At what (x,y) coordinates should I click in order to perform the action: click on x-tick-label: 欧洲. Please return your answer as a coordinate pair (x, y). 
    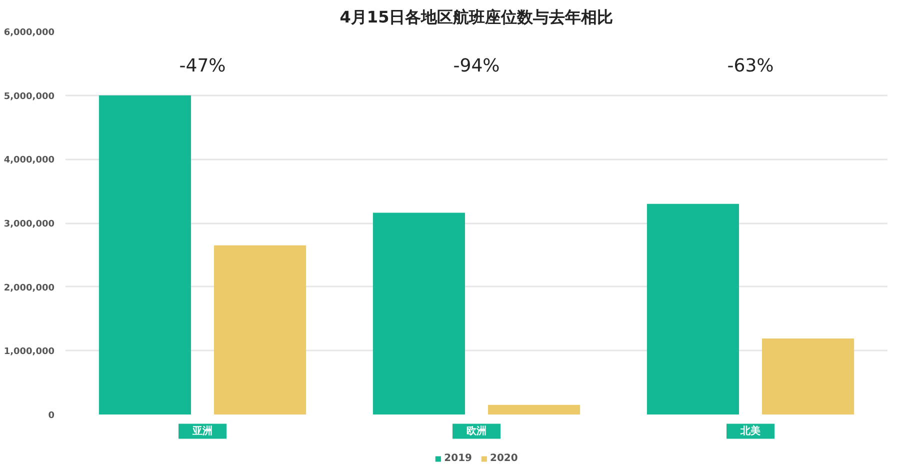
    Looking at the image, I should click on (476, 430).